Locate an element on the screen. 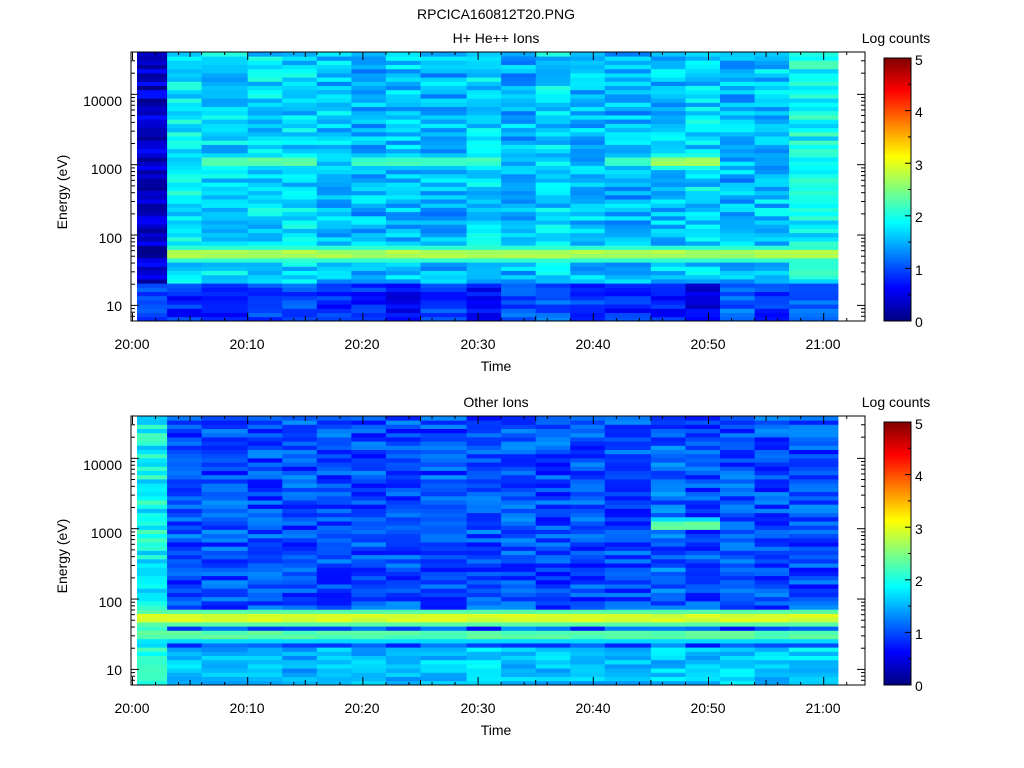 The width and height of the screenshot is (1024, 768). x-axis-label: Time is located at coordinates (496, 366).